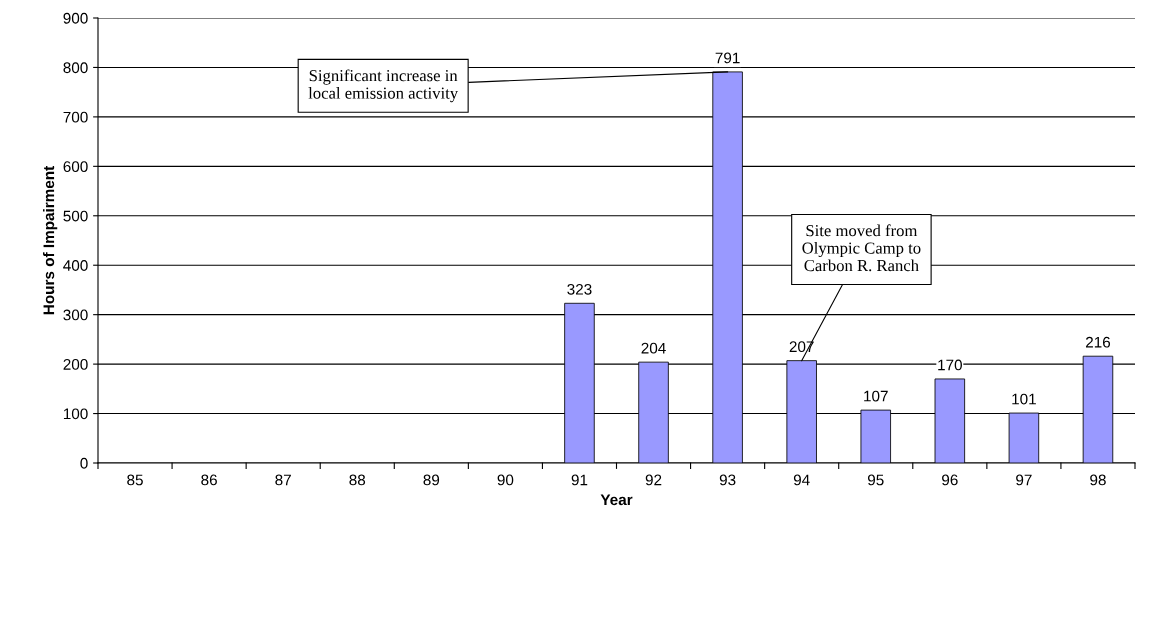 The width and height of the screenshot is (1151, 625). What do you see at coordinates (283, 480) in the screenshot?
I see `x-tick-label: 87` at bounding box center [283, 480].